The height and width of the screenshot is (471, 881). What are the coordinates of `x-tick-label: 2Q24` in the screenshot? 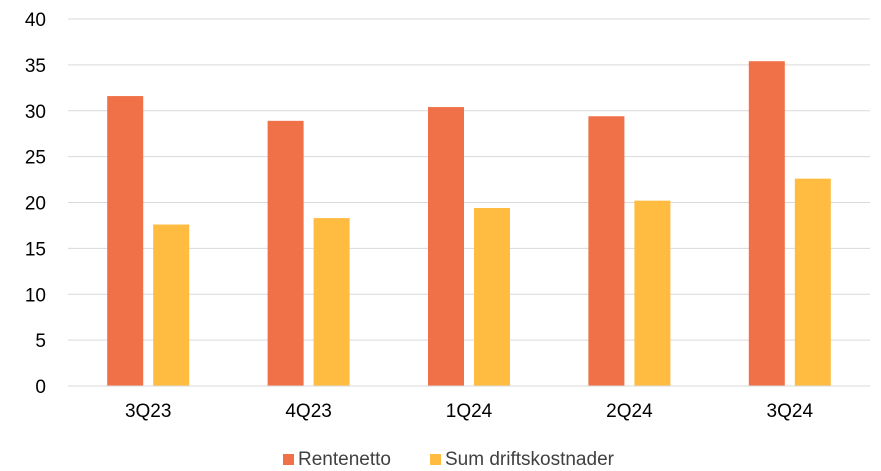 It's located at (629, 411).